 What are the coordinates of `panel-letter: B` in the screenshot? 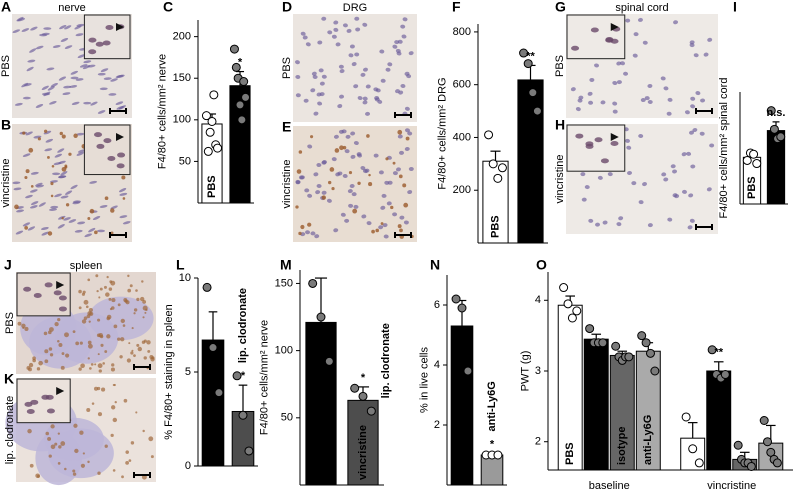 It's located at (6, 125).